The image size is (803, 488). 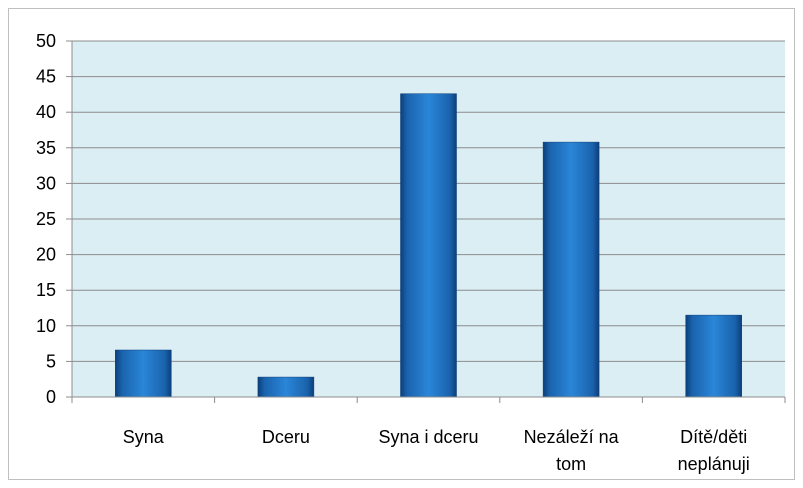 What do you see at coordinates (46, 183) in the screenshot?
I see `y-tick-label: 30` at bounding box center [46, 183].